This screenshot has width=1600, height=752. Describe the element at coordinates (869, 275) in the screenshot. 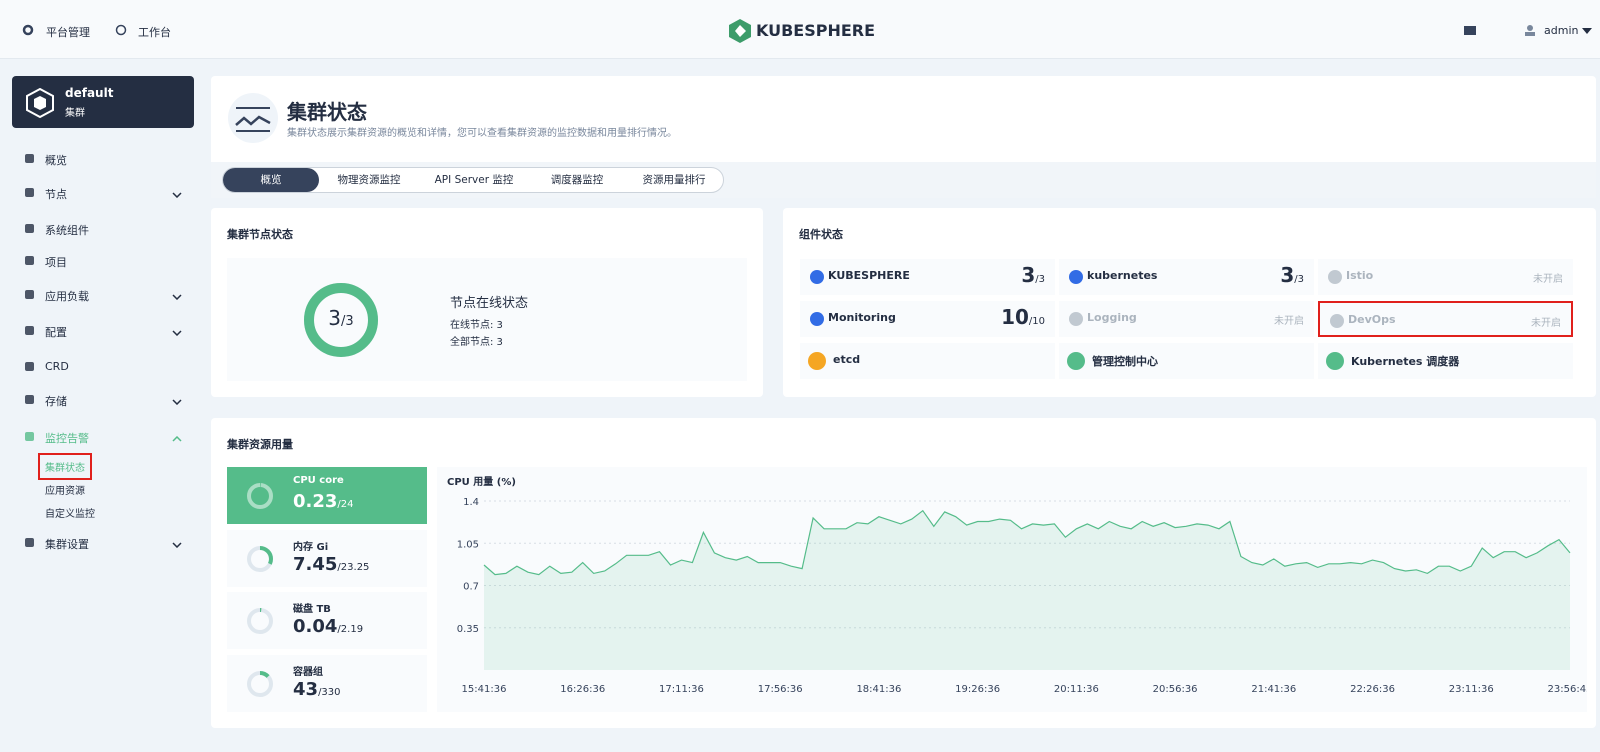

I see `component-name: KUBESPHERE` at that location.